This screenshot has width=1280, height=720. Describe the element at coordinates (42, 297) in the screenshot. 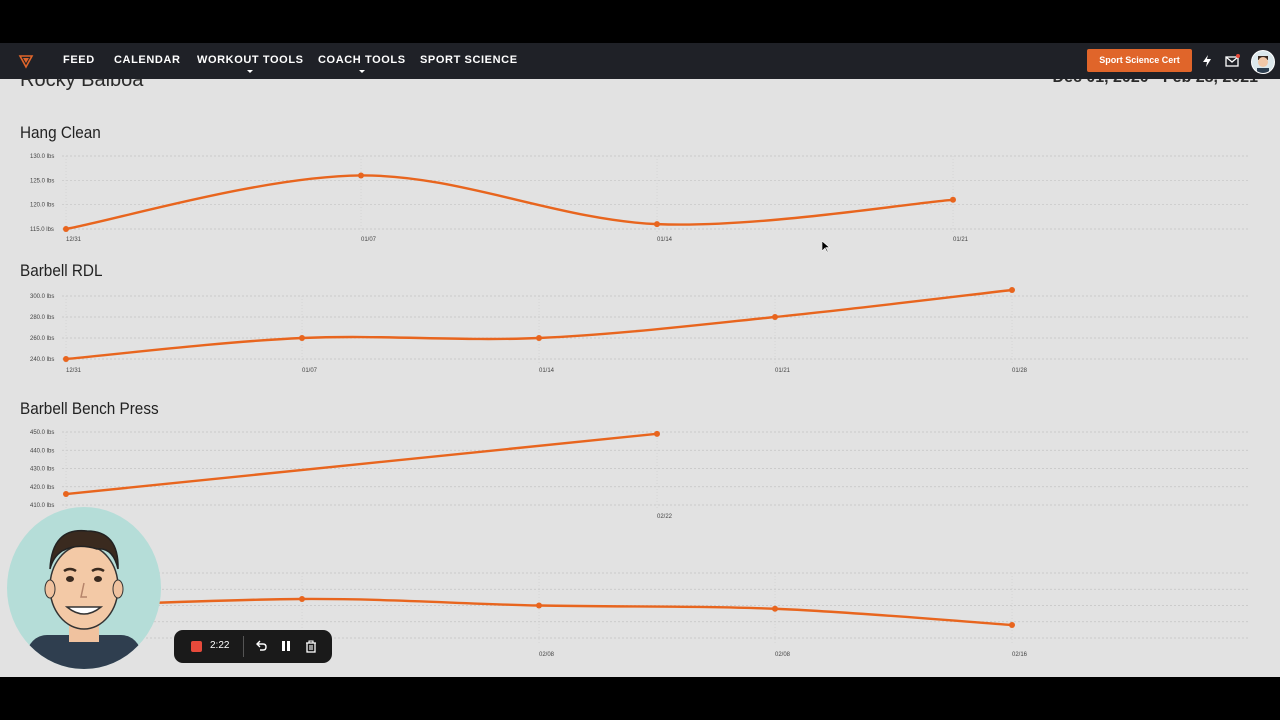

I see `y-tick-label: 300.0 lbs` at that location.